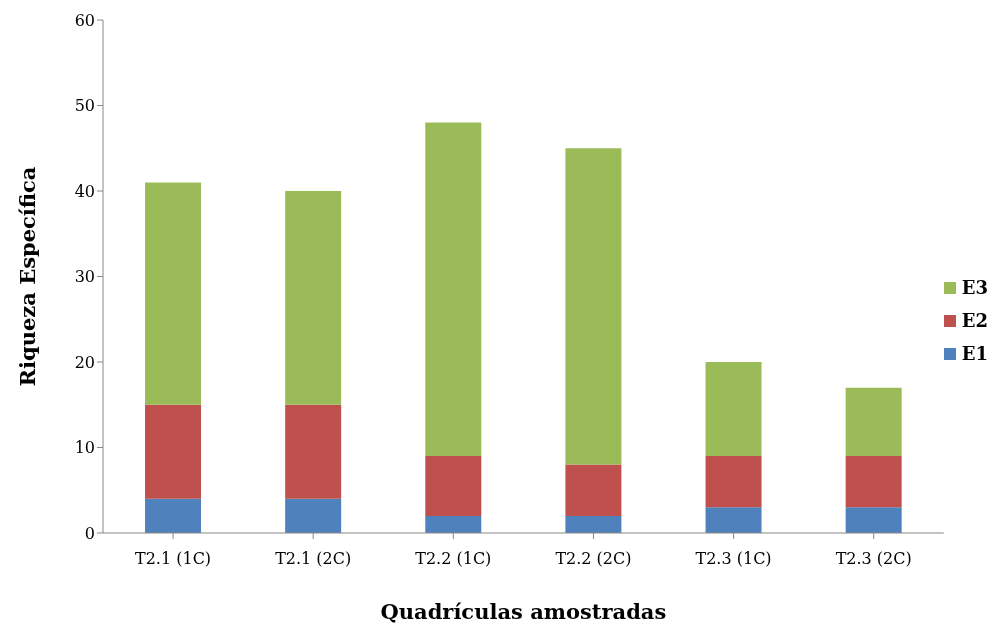  Describe the element at coordinates (974, 287) in the screenshot. I see `legend-label: E3` at that location.